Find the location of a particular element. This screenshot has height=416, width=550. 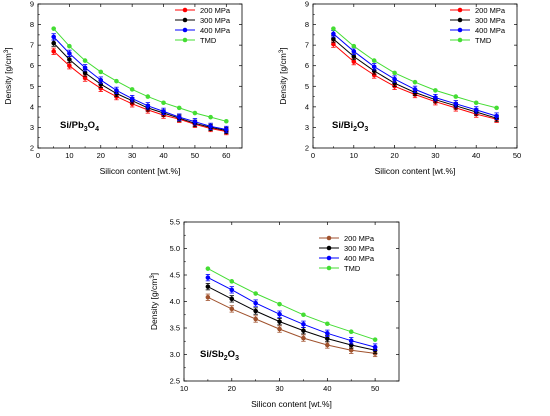

y-tick-label: 3 is located at coordinates (307, 127).